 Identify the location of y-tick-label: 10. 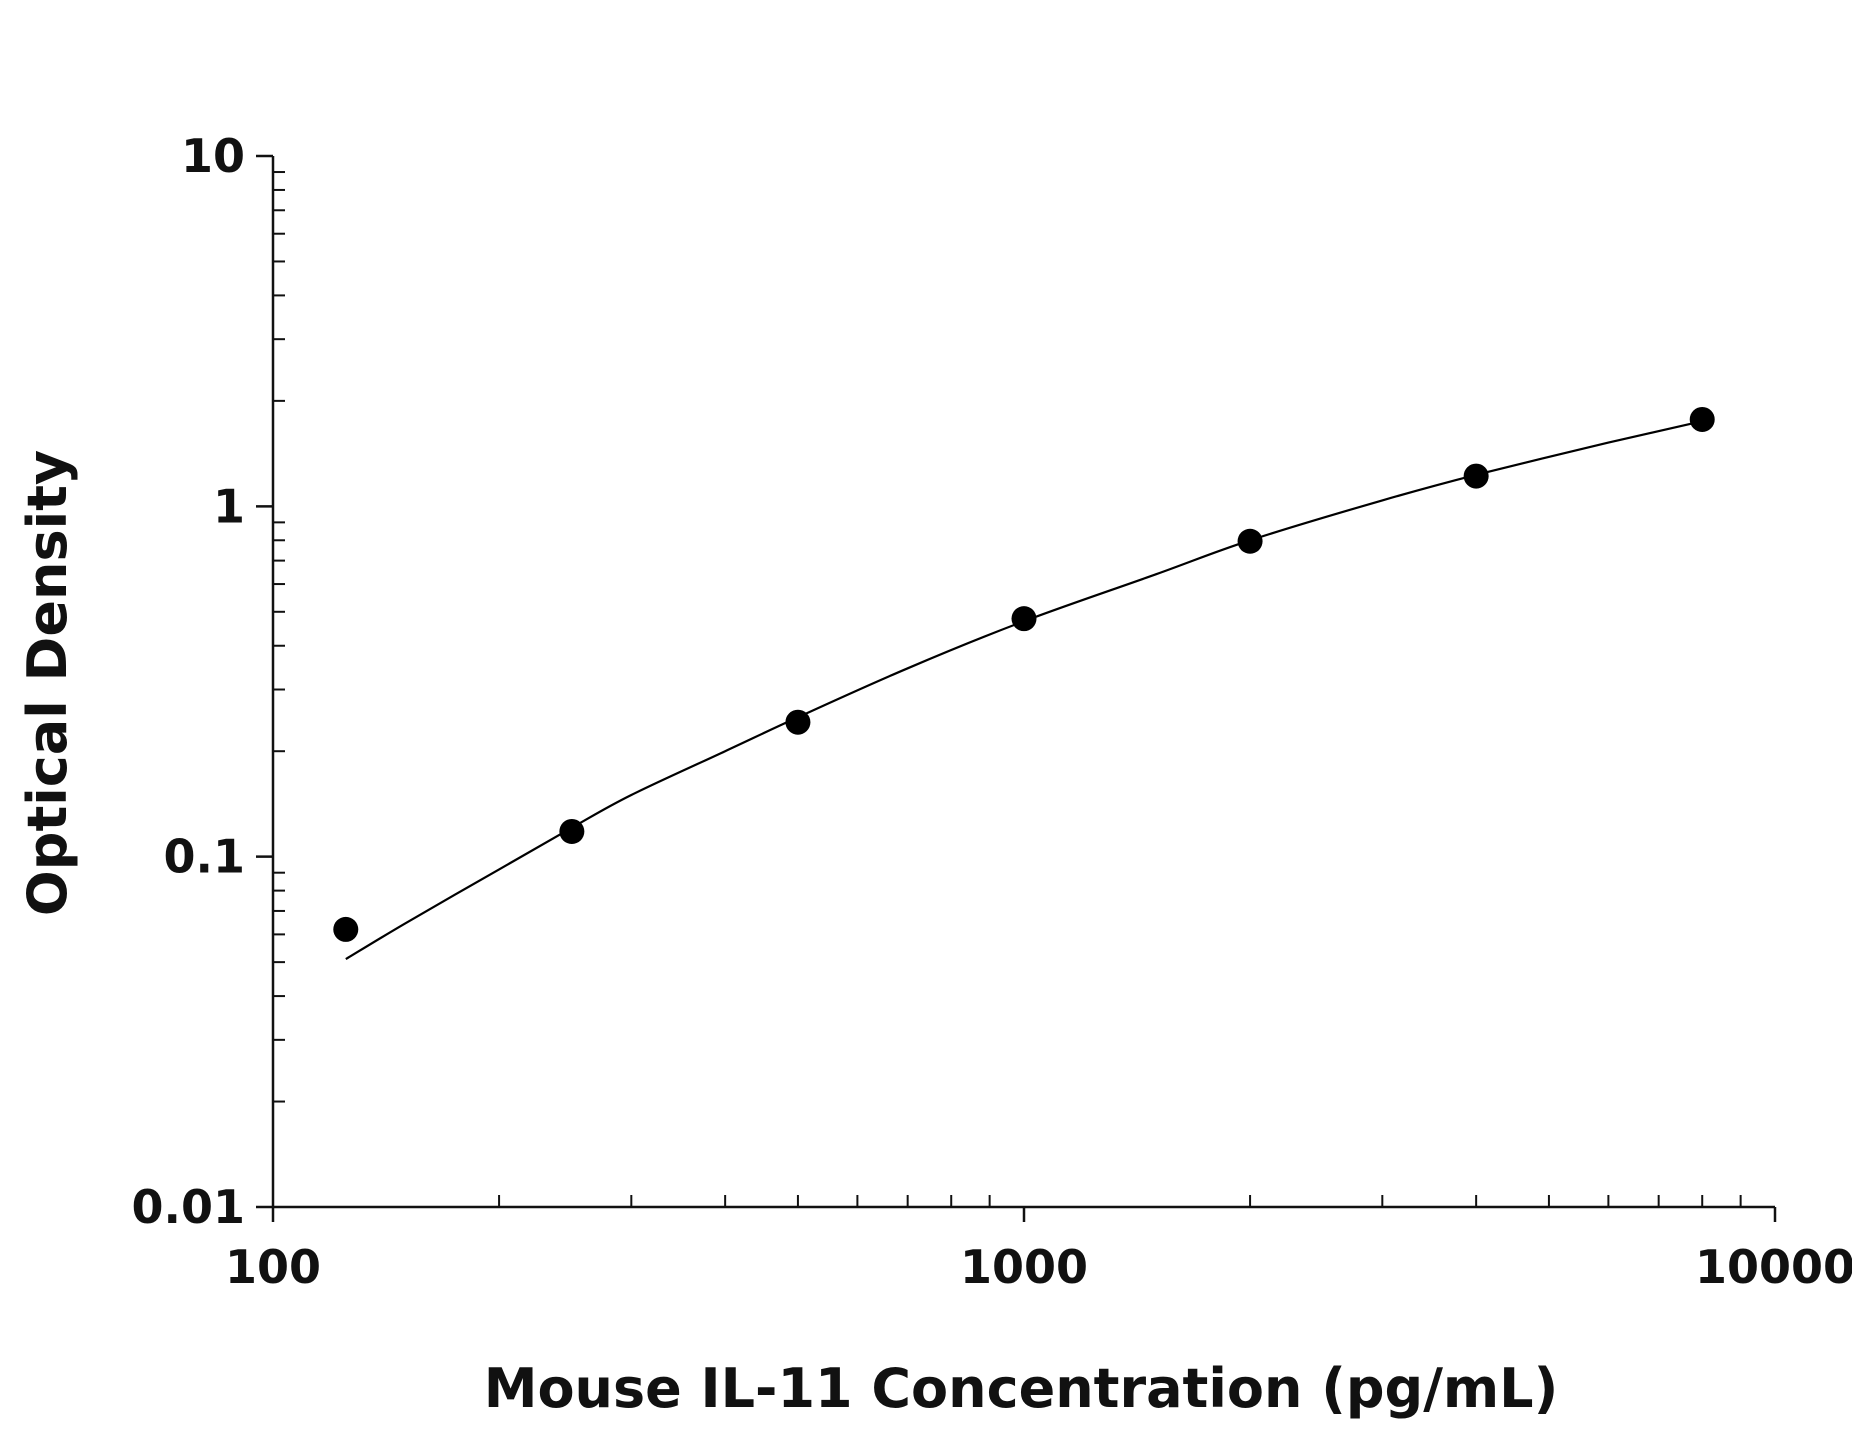
(213, 156).